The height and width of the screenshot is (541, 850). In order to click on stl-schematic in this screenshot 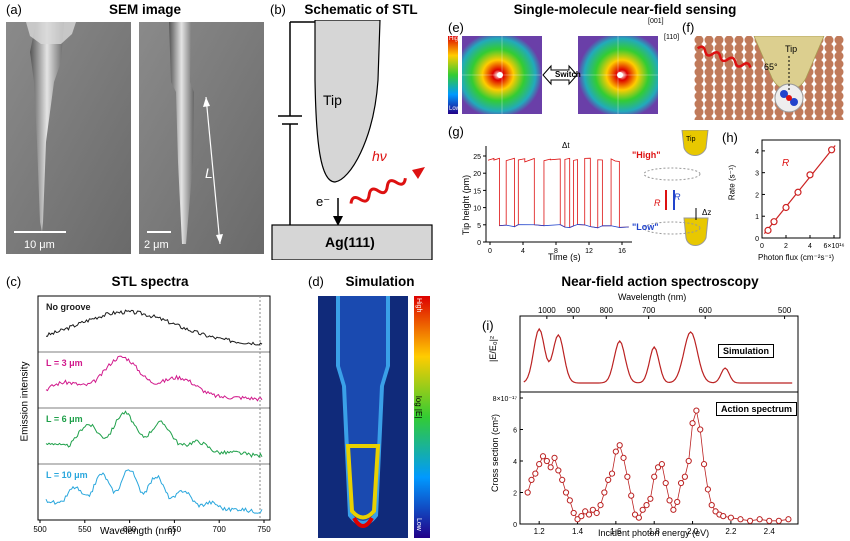, I will do `click(352, 140)`.